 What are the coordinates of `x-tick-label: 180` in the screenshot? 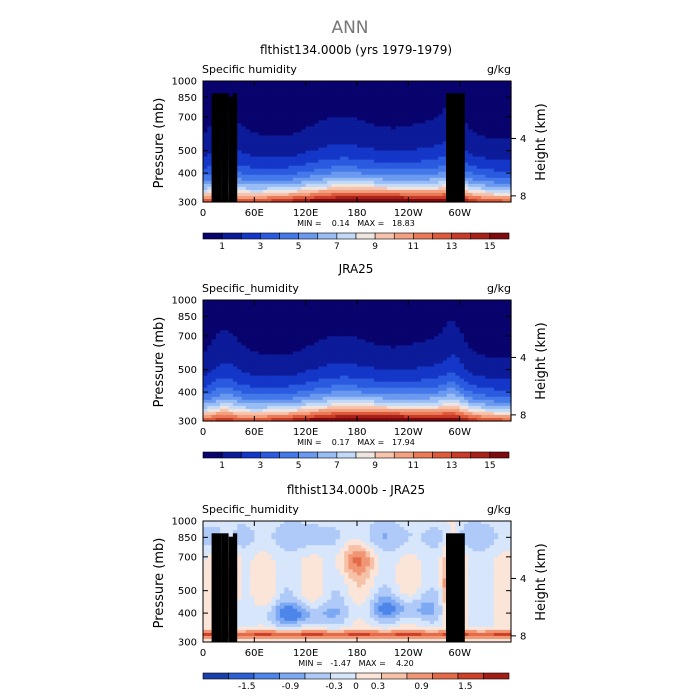 It's located at (356, 213).